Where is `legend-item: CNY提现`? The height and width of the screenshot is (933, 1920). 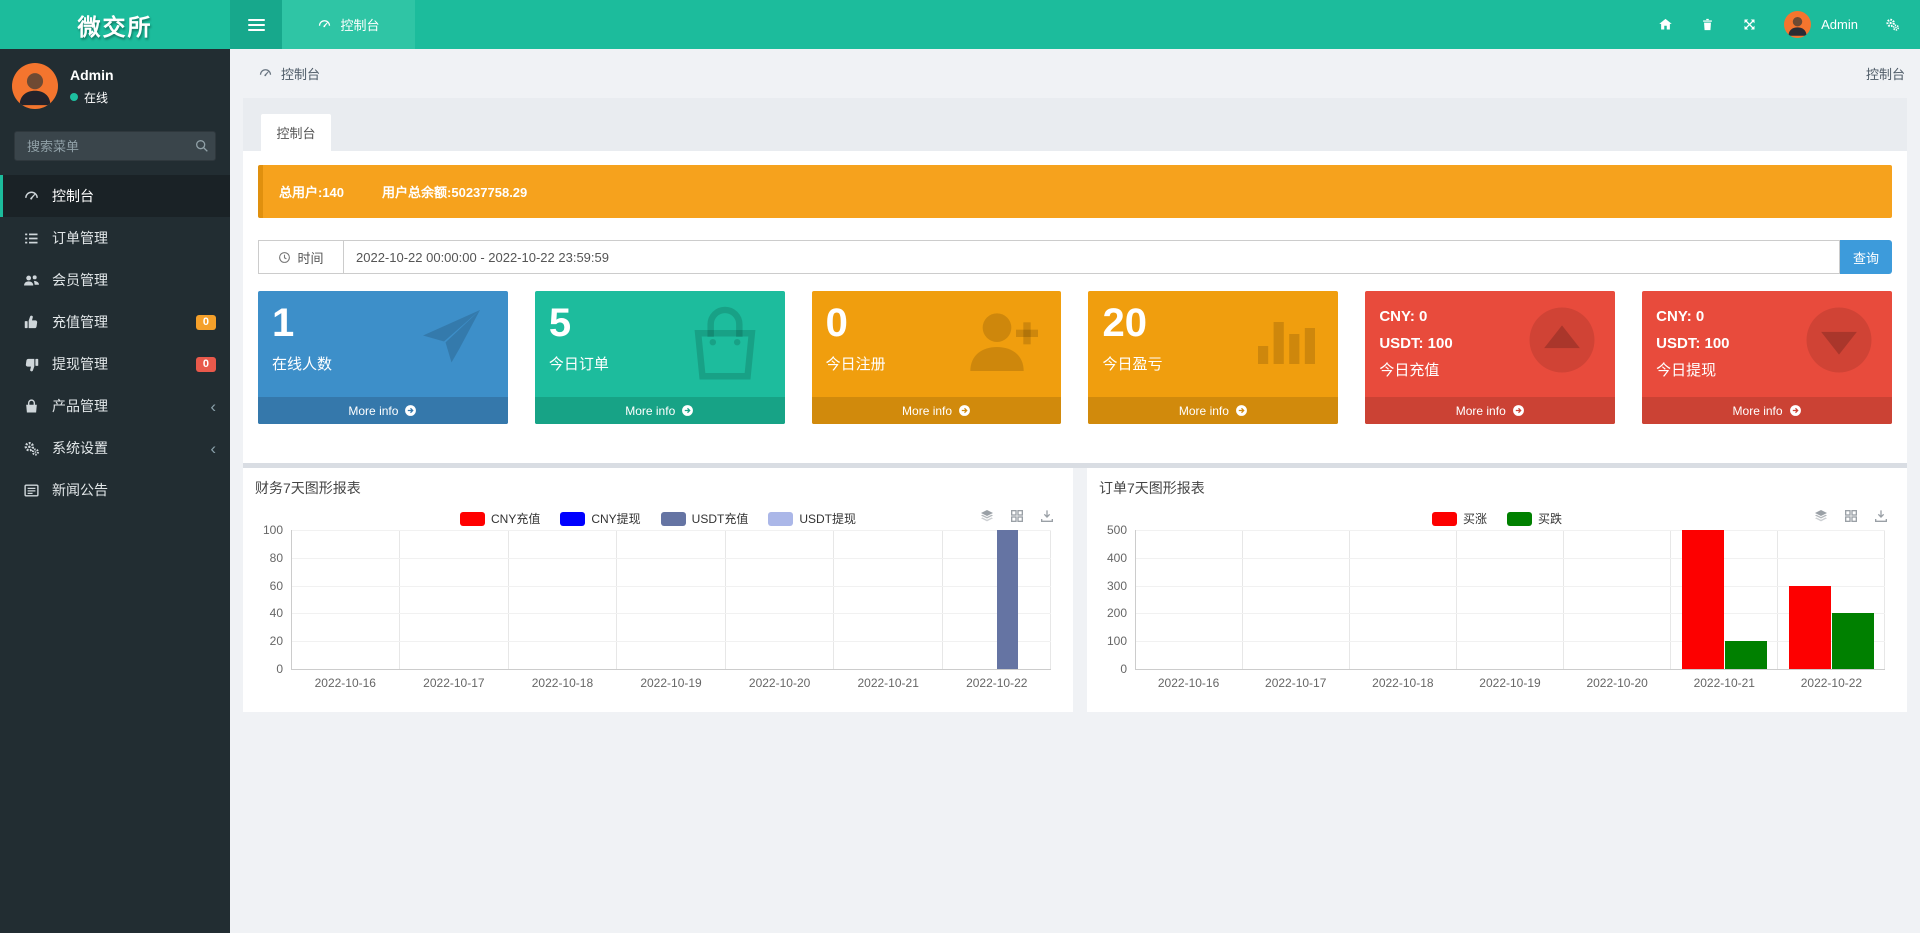
legend-item: CNY提现 is located at coordinates (600, 518).